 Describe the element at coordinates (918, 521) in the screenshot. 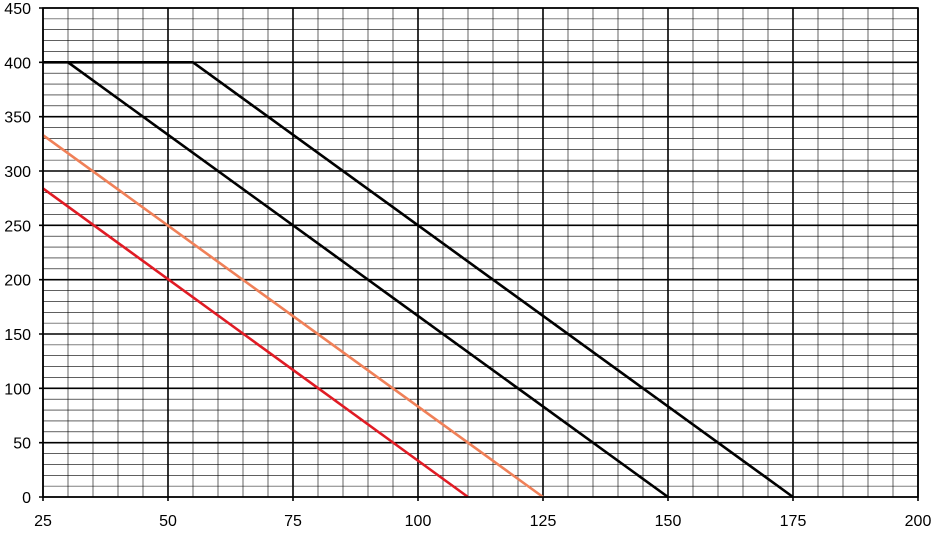

I see `x-tick-label: 200` at that location.